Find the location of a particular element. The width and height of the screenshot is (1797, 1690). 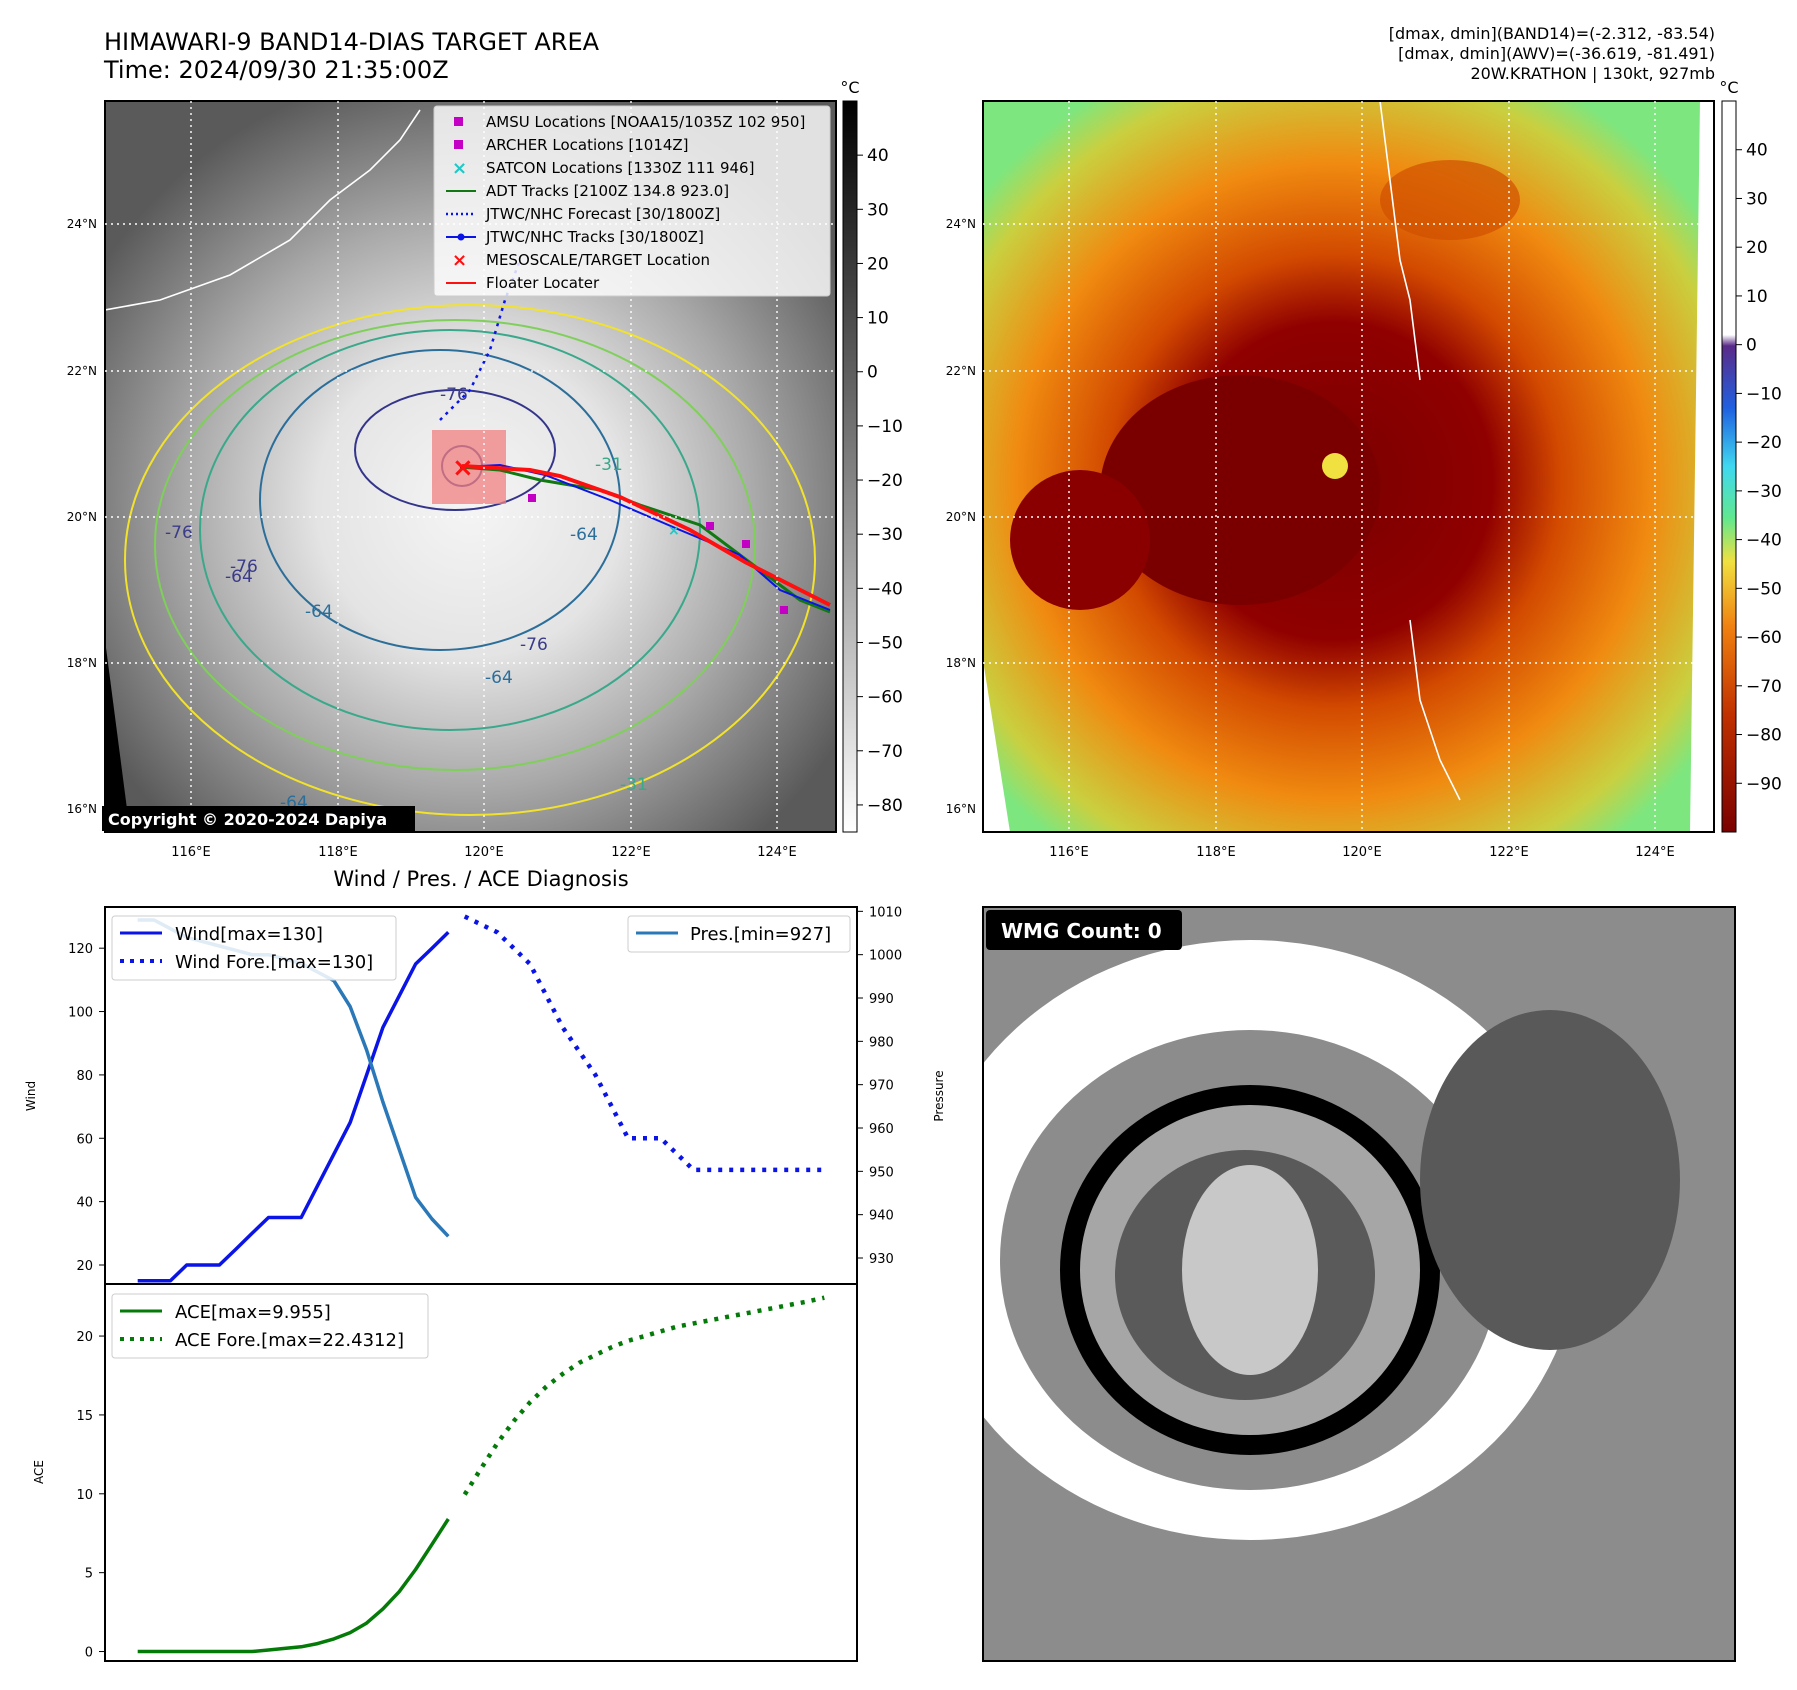

wind-legend-box is located at coordinates (254, 948).